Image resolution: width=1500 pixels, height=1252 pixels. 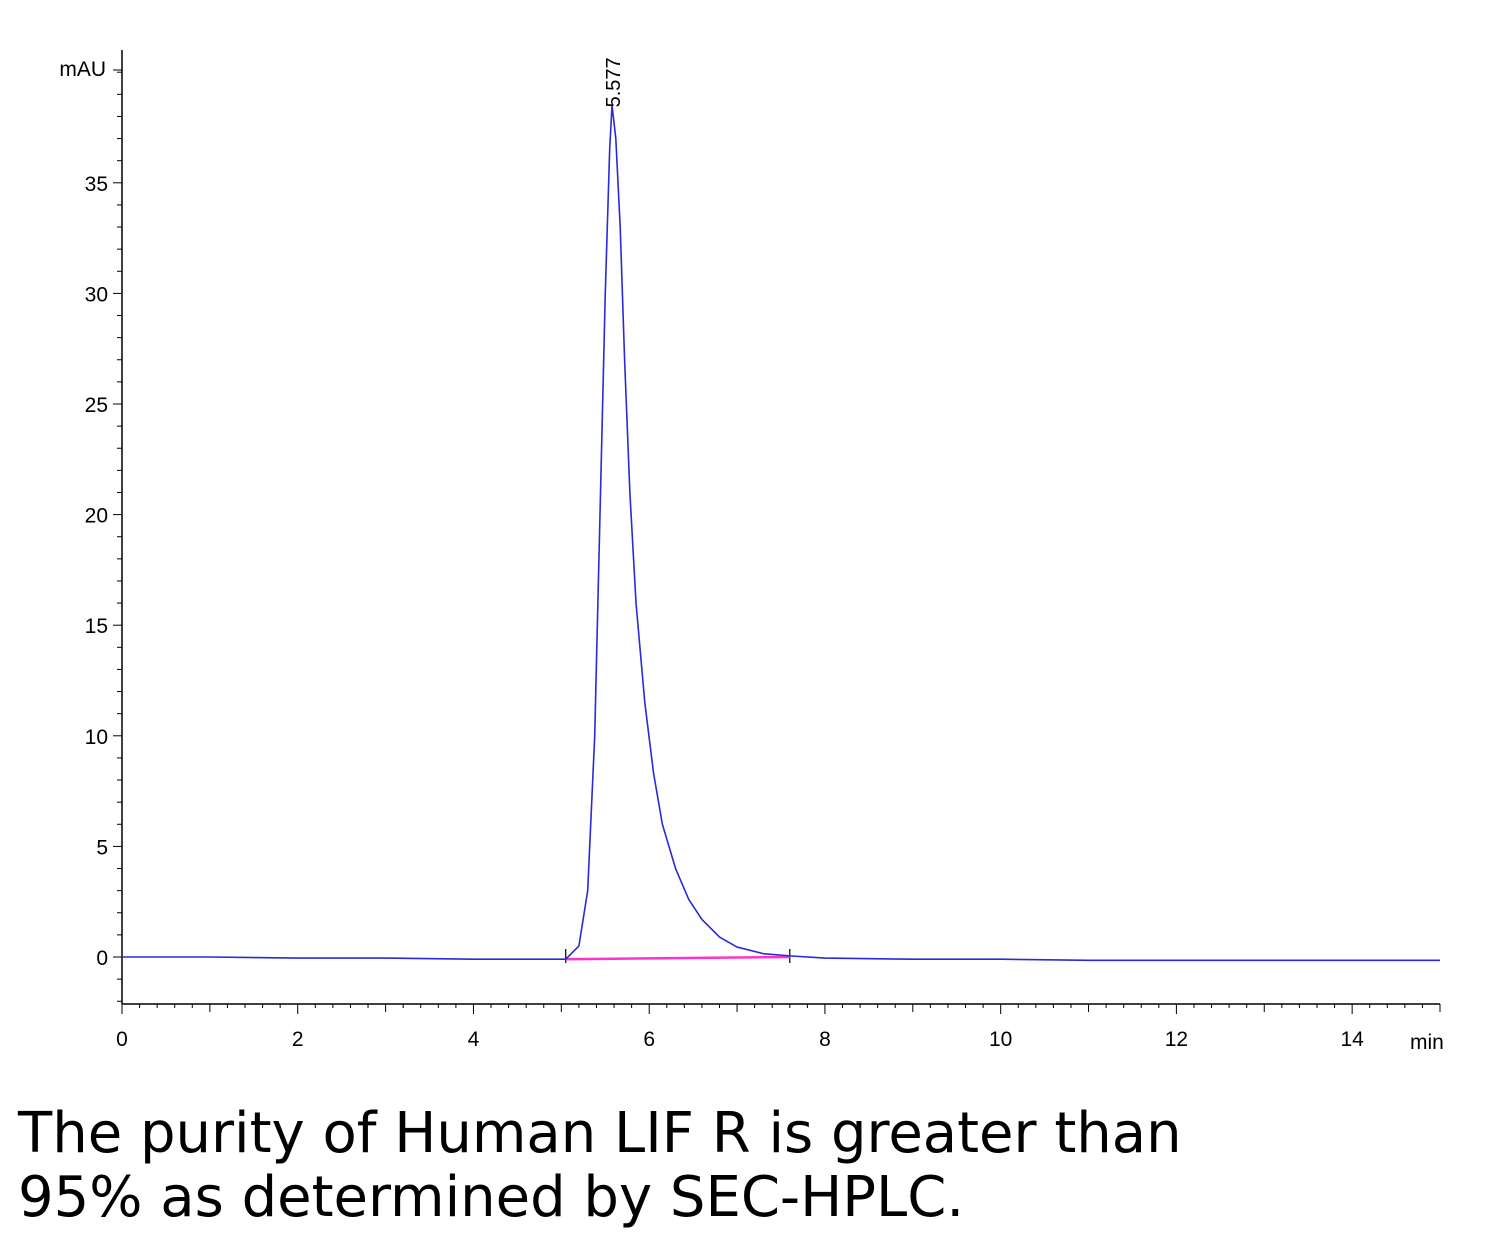 What do you see at coordinates (96, 516) in the screenshot?
I see `y-tick-label: 20` at bounding box center [96, 516].